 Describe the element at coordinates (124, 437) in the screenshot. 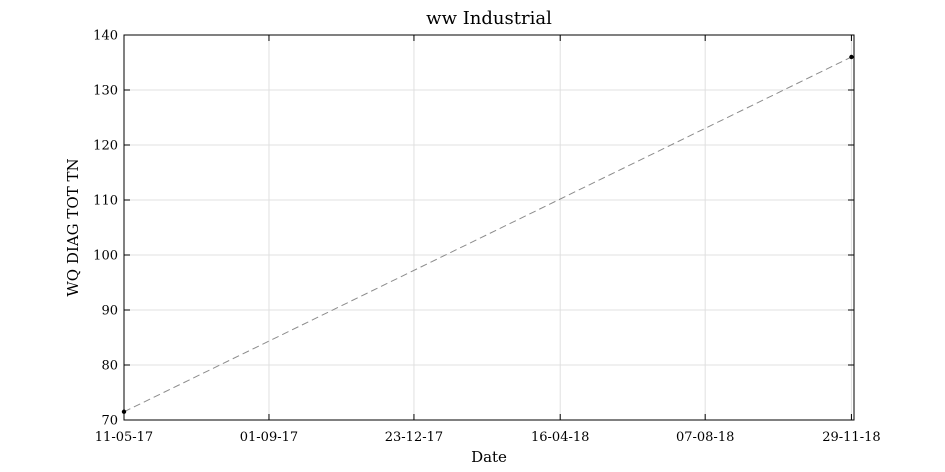

I see `x-tick-label: 11-05-17` at that location.